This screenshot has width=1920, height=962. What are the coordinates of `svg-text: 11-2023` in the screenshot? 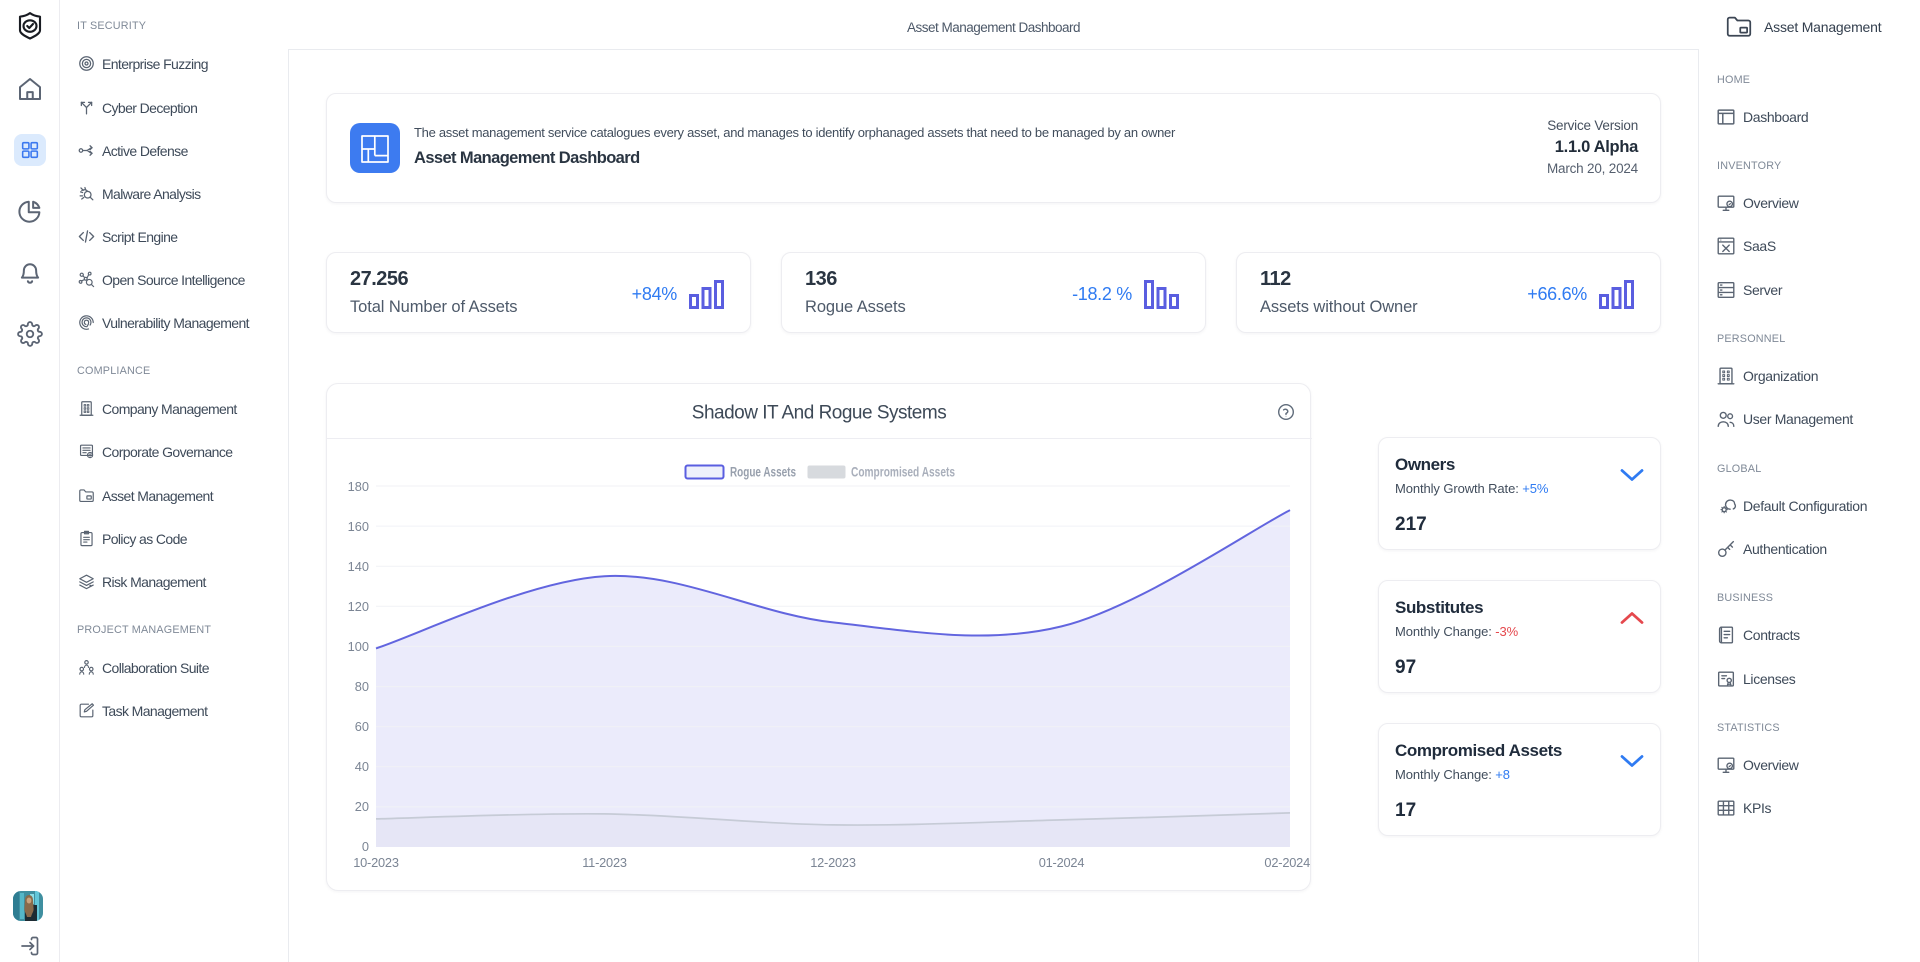 It's located at (604, 862).